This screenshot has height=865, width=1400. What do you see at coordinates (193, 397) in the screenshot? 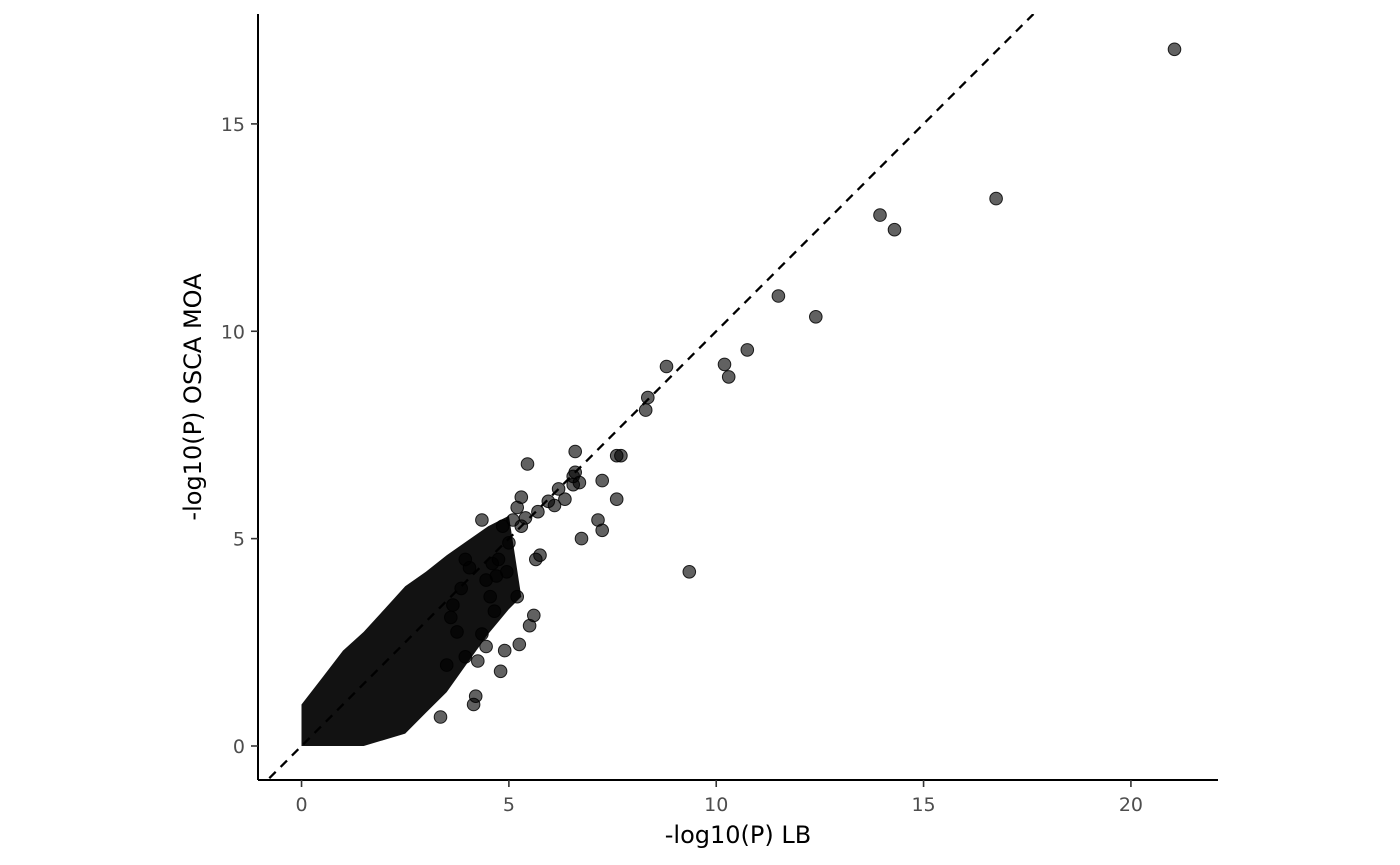
I see `y-axis-title: -log10(P) OSCA MOA` at bounding box center [193, 397].